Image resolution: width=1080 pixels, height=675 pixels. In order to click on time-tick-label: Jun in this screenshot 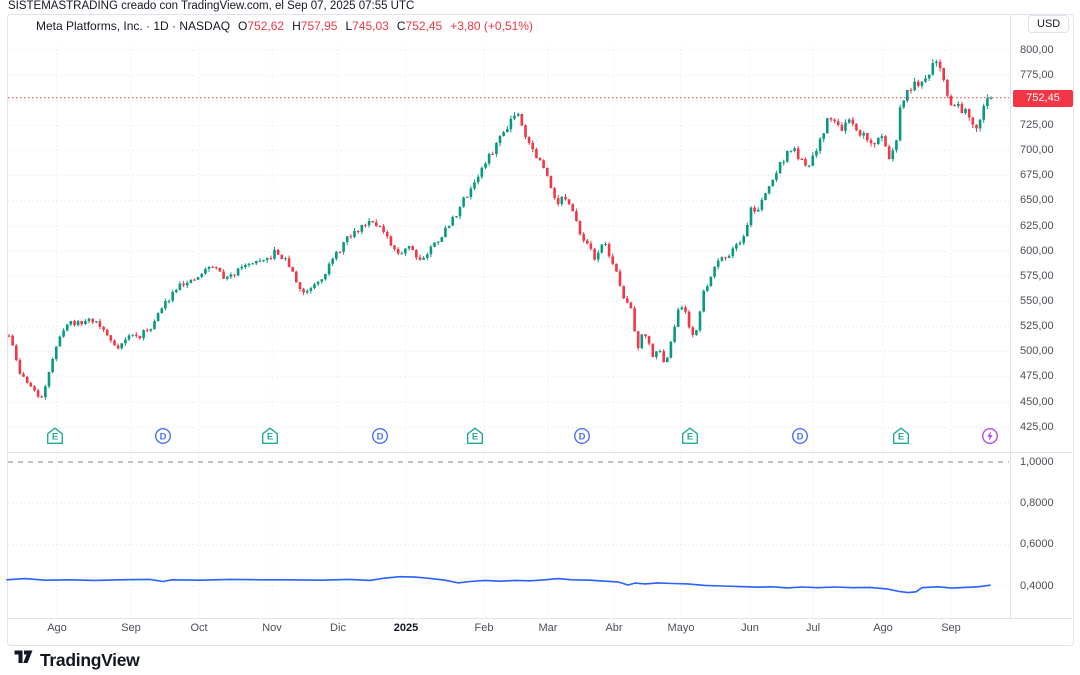, I will do `click(750, 628)`.